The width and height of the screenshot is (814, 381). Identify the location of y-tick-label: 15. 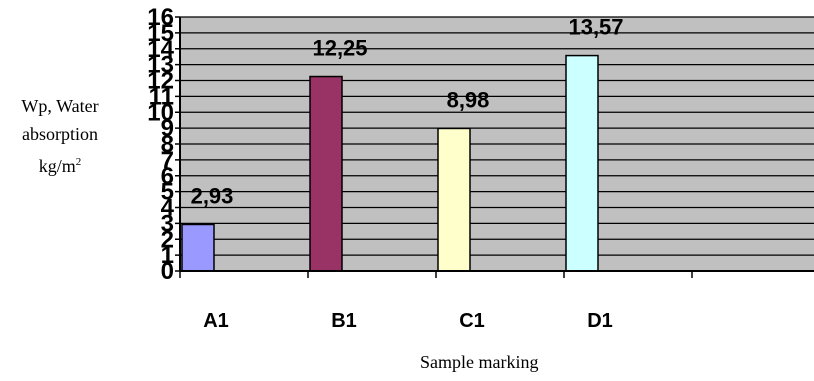
(160, 33).